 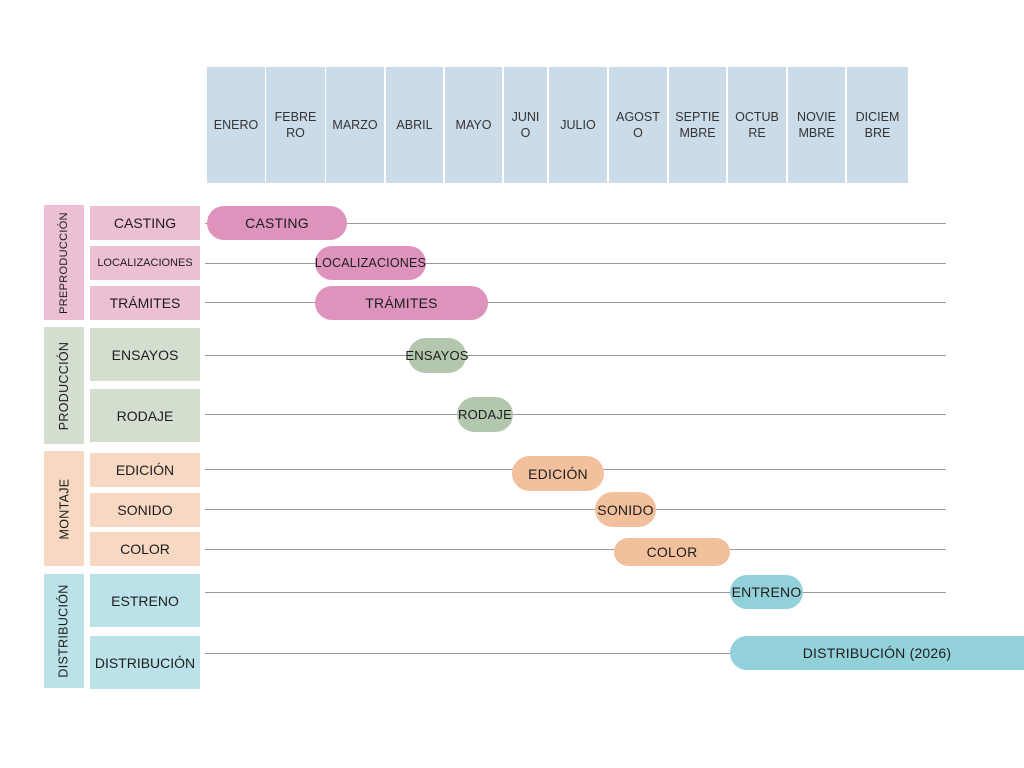 What do you see at coordinates (473, 125) in the screenshot?
I see `month-5: MAYO` at bounding box center [473, 125].